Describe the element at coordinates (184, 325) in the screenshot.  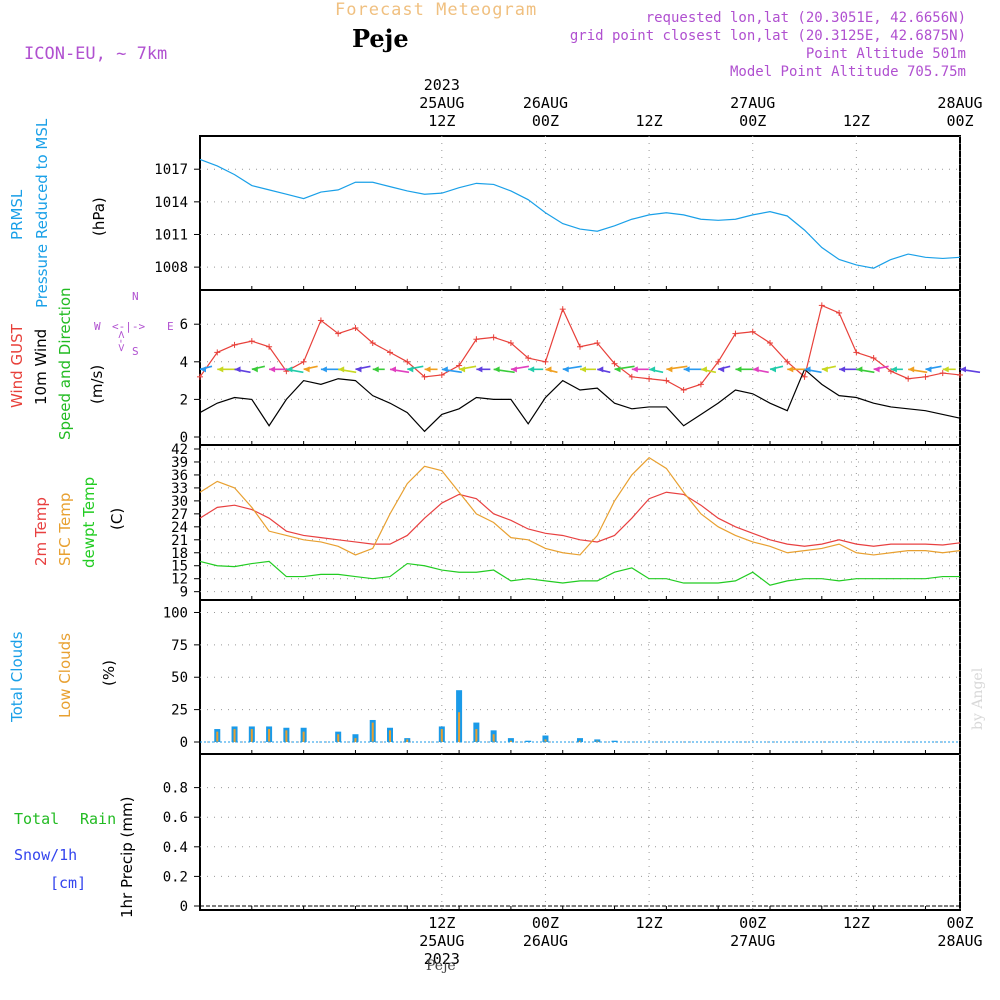
I see `panel-2-ytick-label: 6` at that location.